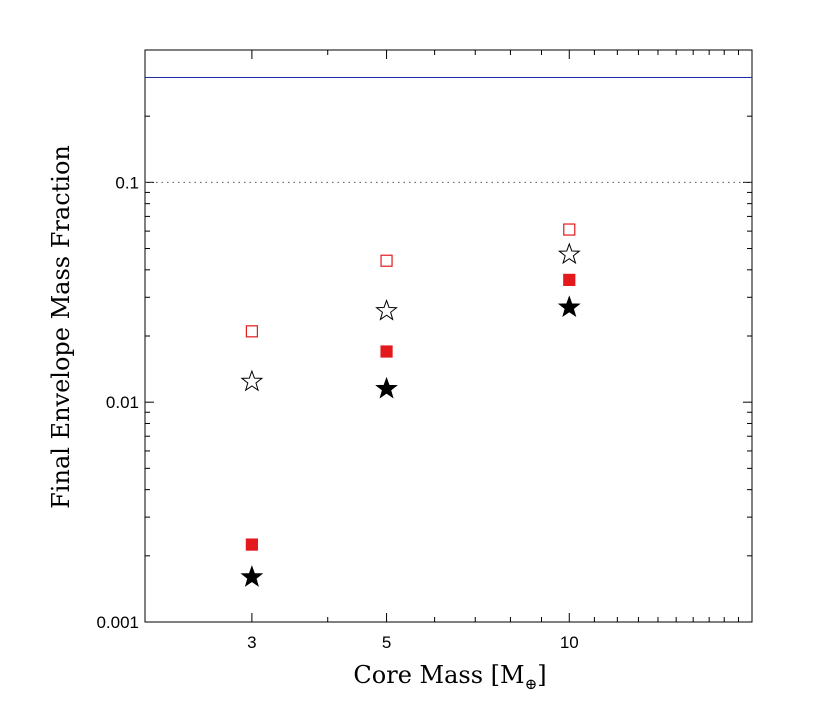 The image size is (830, 703). What do you see at coordinates (386, 642) in the screenshot?
I see `x-tick-label: 5` at bounding box center [386, 642].